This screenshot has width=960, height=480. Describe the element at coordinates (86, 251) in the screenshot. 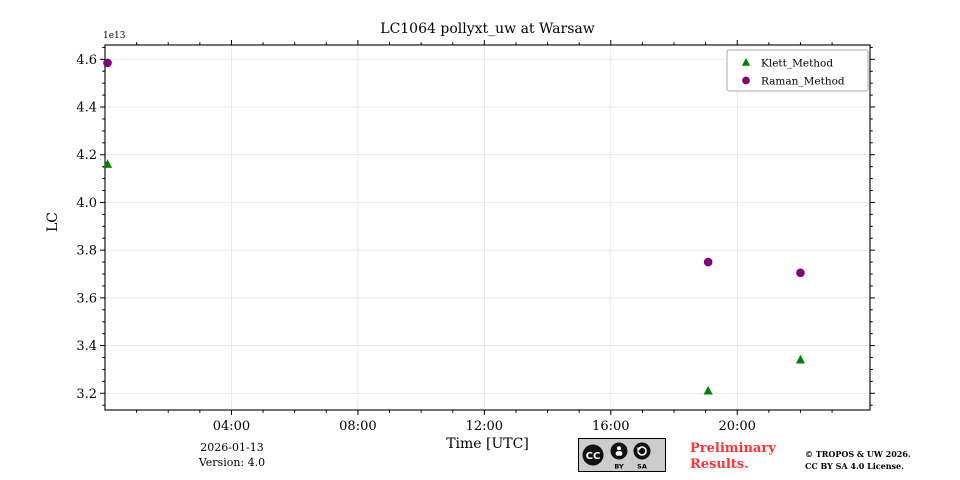

I see `y-tick-label: 3.8` at that location.